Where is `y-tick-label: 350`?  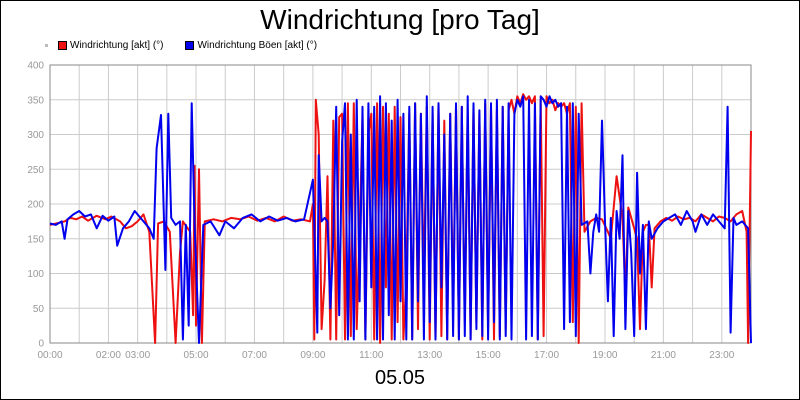 y-tick-label: 350 is located at coordinates (35, 100).